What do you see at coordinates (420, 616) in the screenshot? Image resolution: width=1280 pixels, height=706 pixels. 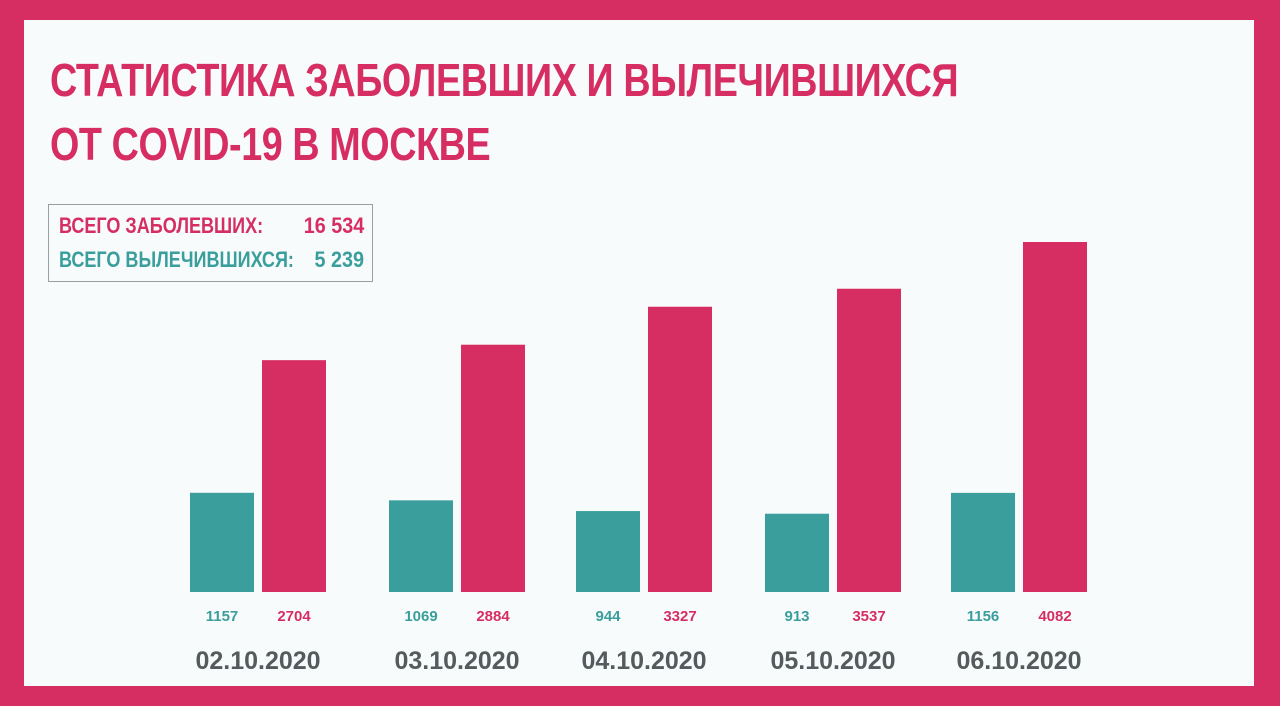 I see `recovered-value-label-2: 1069` at bounding box center [420, 616].